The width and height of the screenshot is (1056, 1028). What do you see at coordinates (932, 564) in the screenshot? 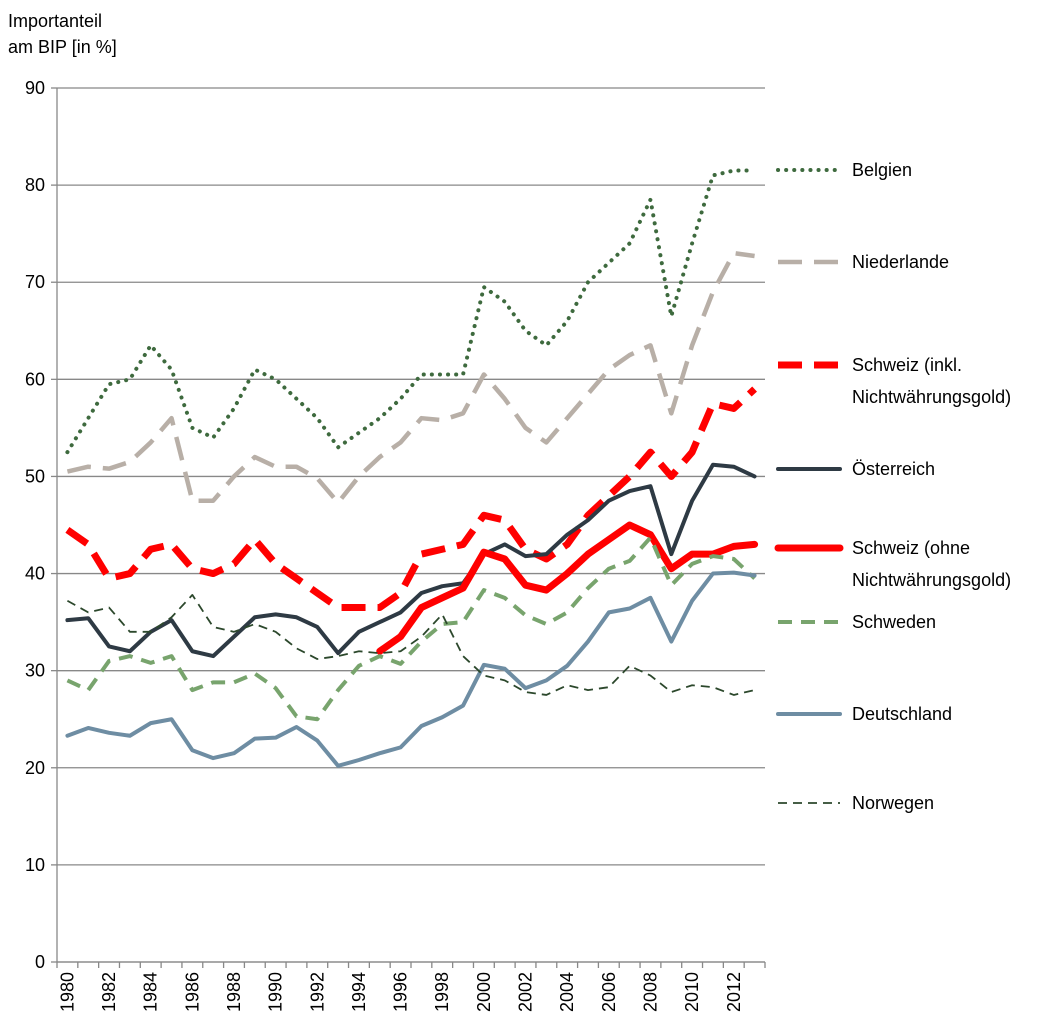
I see `legend-label: Schweiz (ohne Nichtwährungsgold)` at bounding box center [932, 564].